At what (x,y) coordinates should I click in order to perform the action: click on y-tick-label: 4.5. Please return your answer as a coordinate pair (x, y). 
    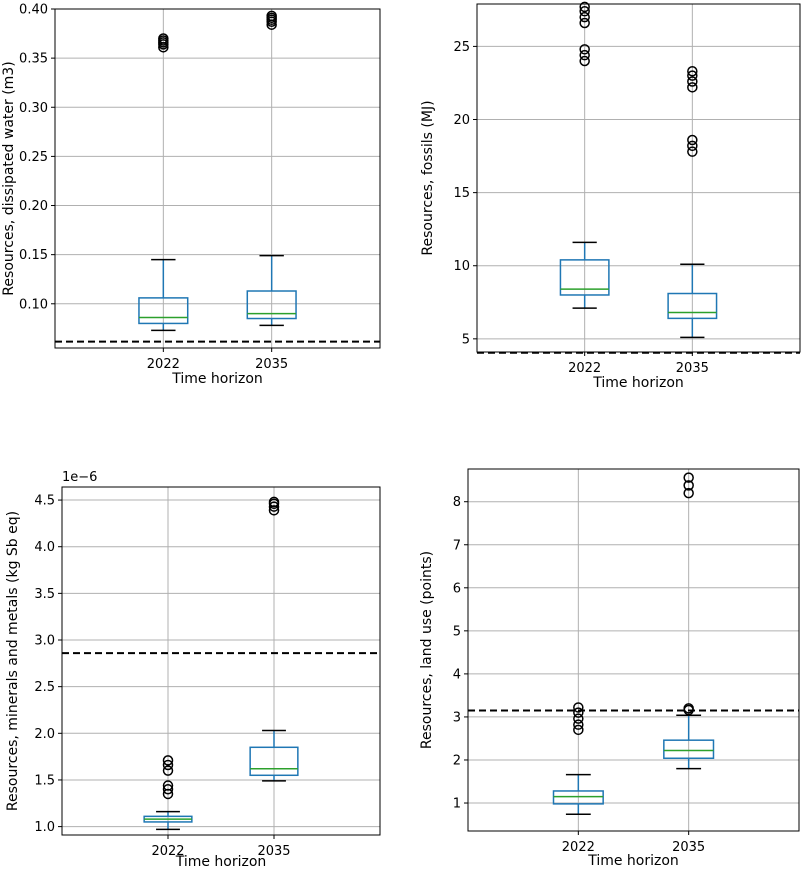
    Looking at the image, I should click on (44, 501).